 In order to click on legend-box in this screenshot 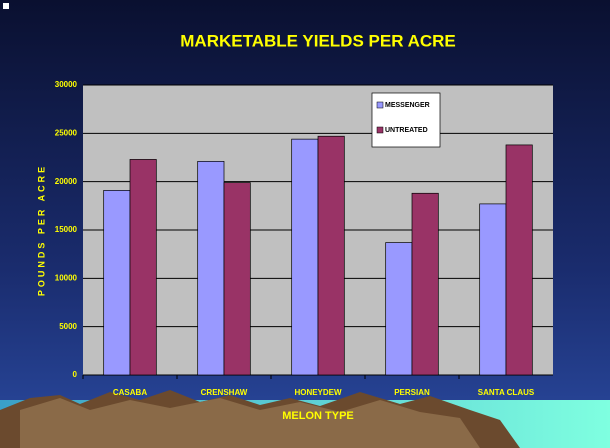, I will do `click(406, 120)`.